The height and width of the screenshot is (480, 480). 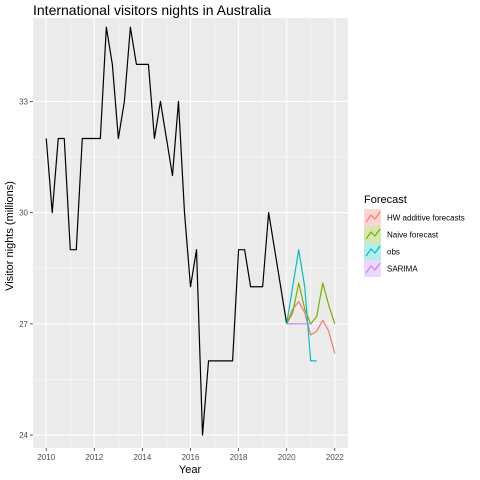 What do you see at coordinates (190, 470) in the screenshot?
I see `x-axis-label: Year` at bounding box center [190, 470].